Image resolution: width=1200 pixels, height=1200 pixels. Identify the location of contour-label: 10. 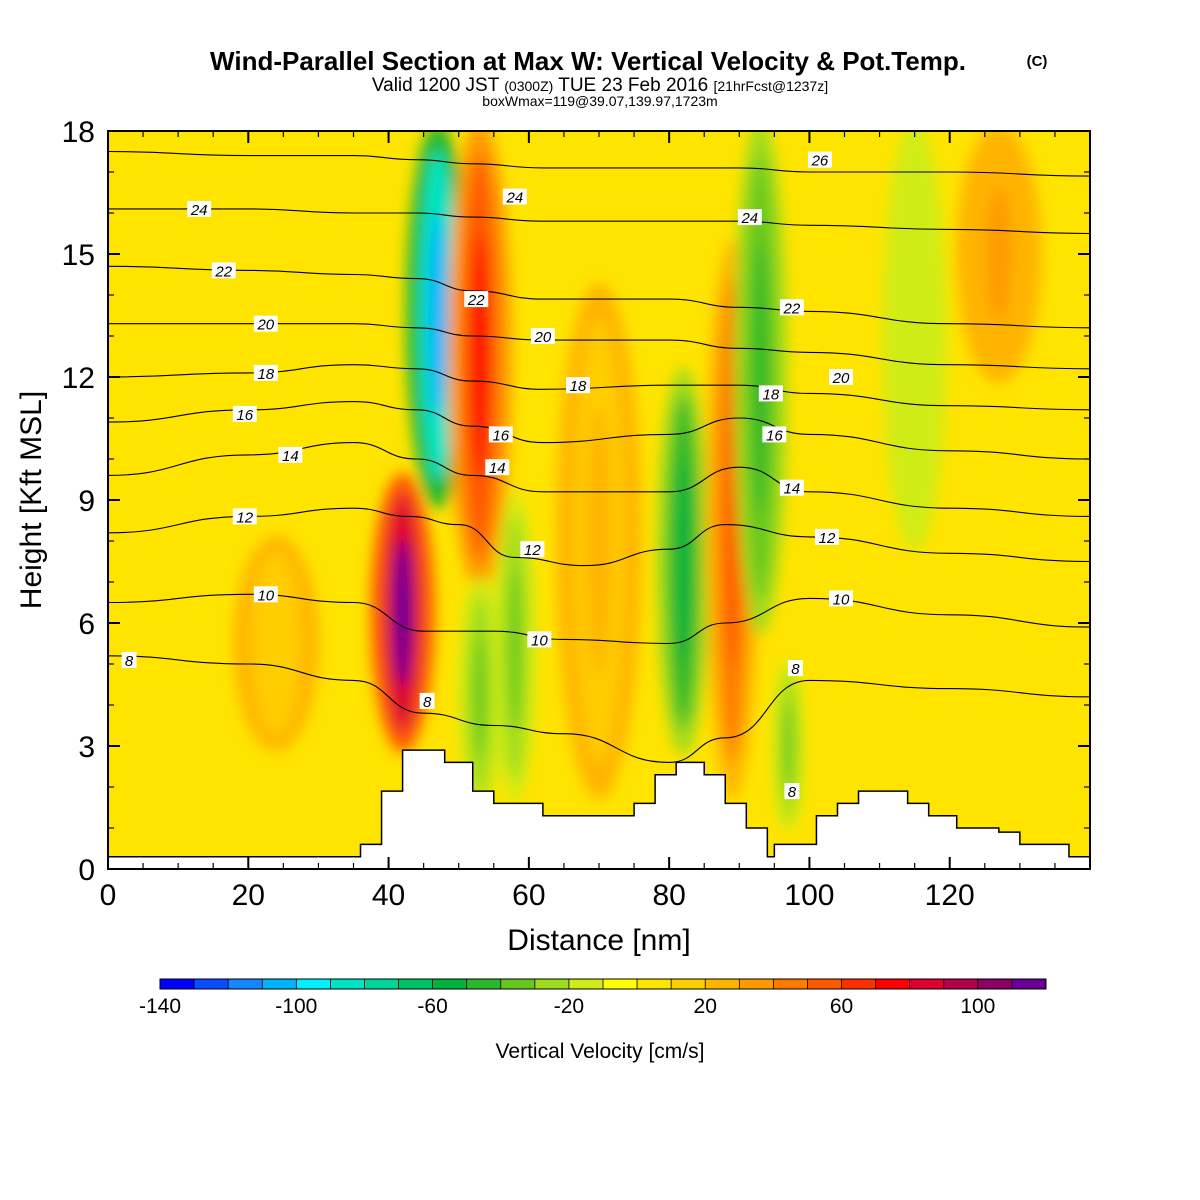
(840, 599).